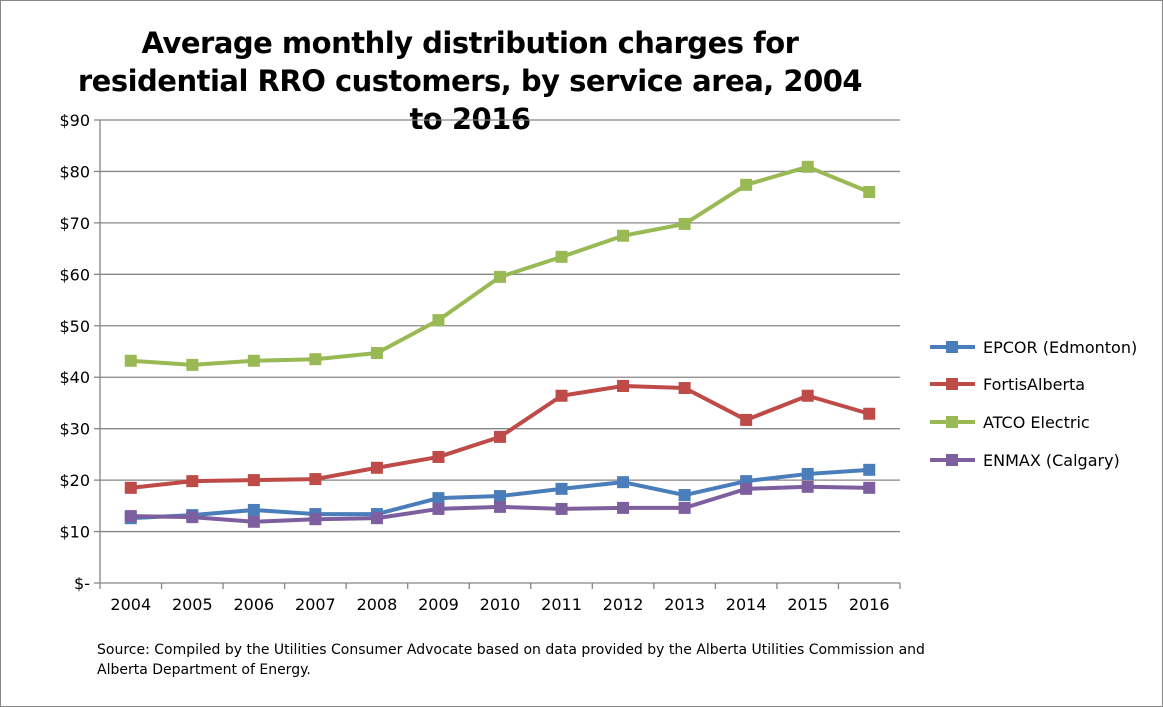 This screenshot has height=707, width=1163. Describe the element at coordinates (74, 326) in the screenshot. I see `y-tick-label: $50` at that location.